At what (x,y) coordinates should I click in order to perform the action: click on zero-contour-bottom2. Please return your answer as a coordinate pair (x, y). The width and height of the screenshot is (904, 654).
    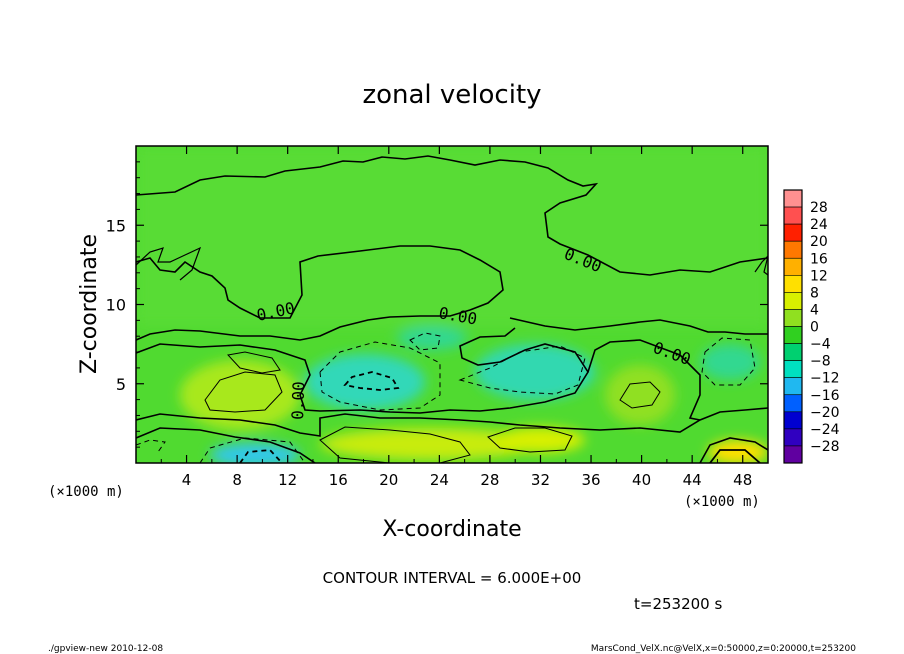
    Looking at the image, I should click on (733, 450).